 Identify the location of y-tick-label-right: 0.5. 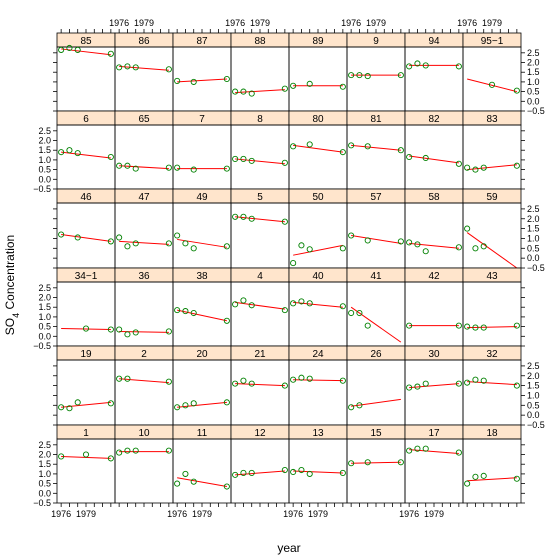
(533, 92).